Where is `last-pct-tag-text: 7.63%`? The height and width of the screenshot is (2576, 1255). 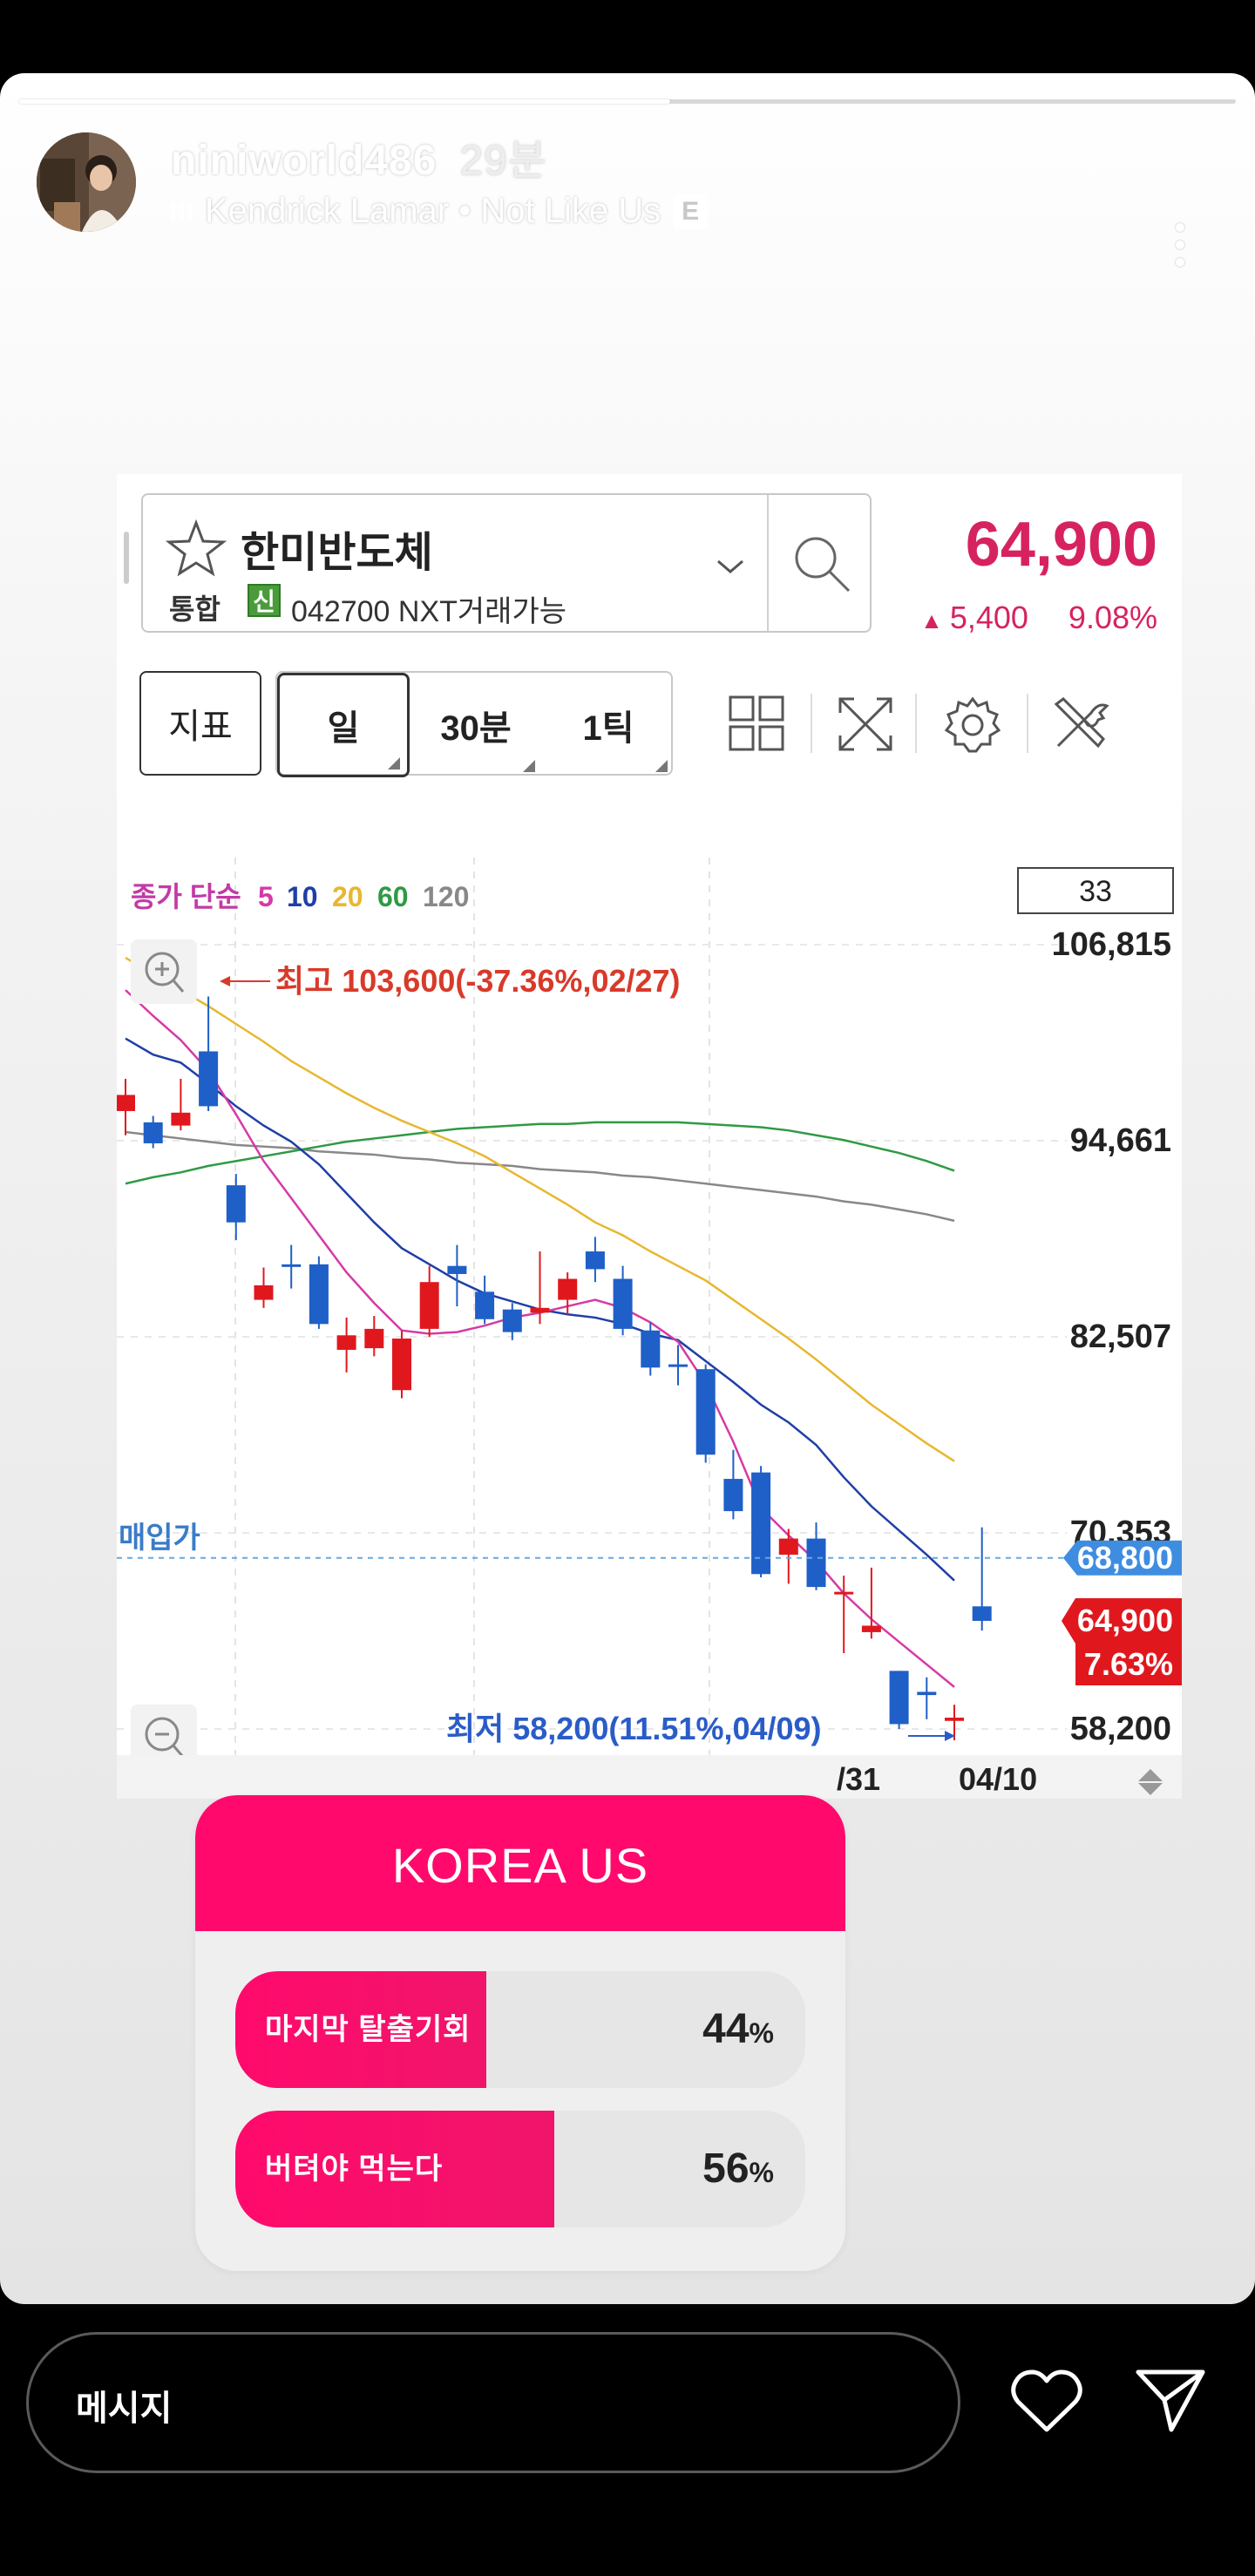 last-pct-tag-text: 7.63% is located at coordinates (1129, 1664).